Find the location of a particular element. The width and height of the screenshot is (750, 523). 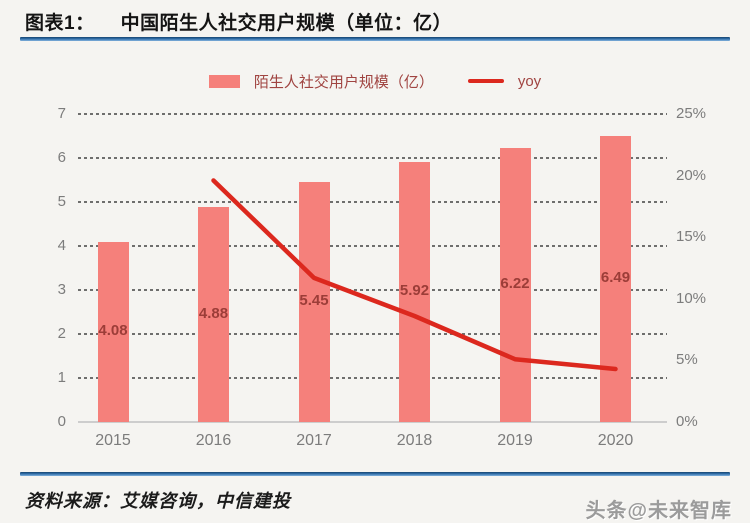

bar-value-label: 4.88 is located at coordinates (213, 313).